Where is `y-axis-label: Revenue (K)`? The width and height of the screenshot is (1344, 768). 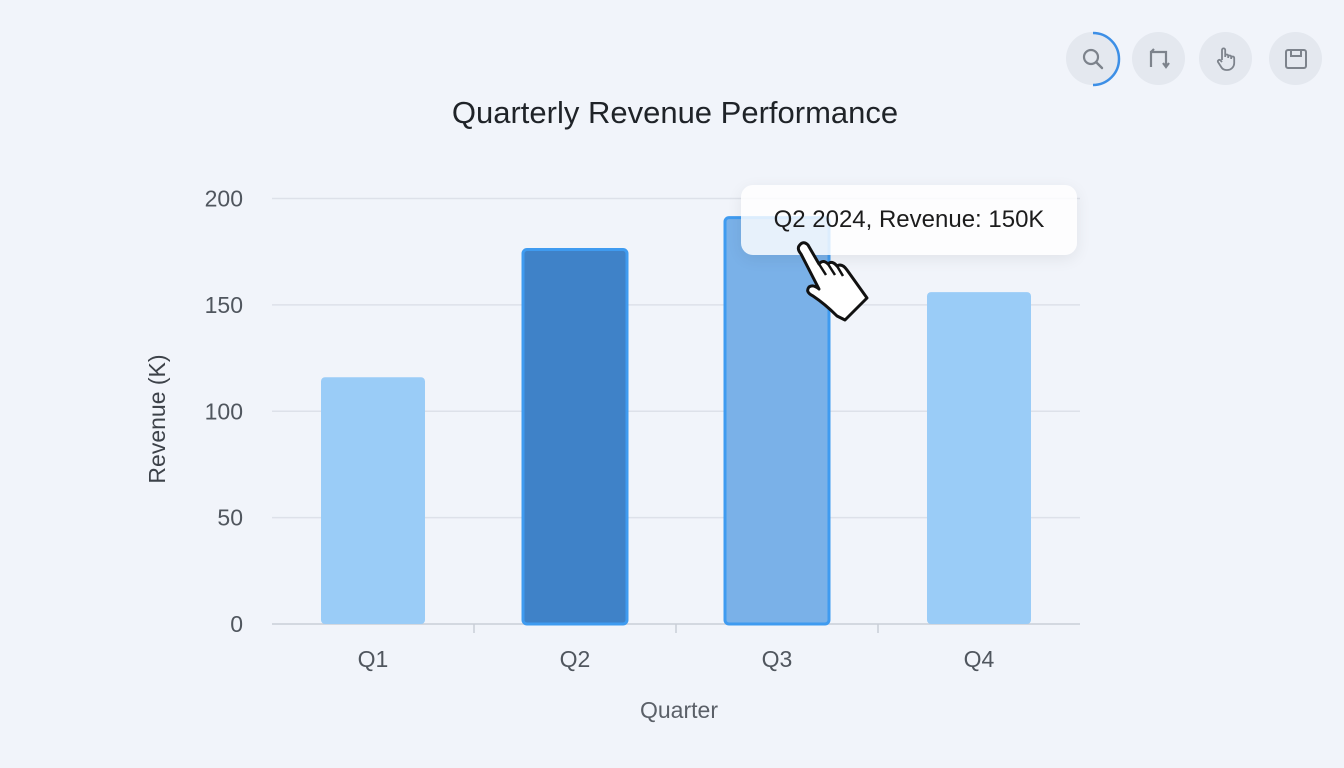 y-axis-label: Revenue (K) is located at coordinates (157, 418).